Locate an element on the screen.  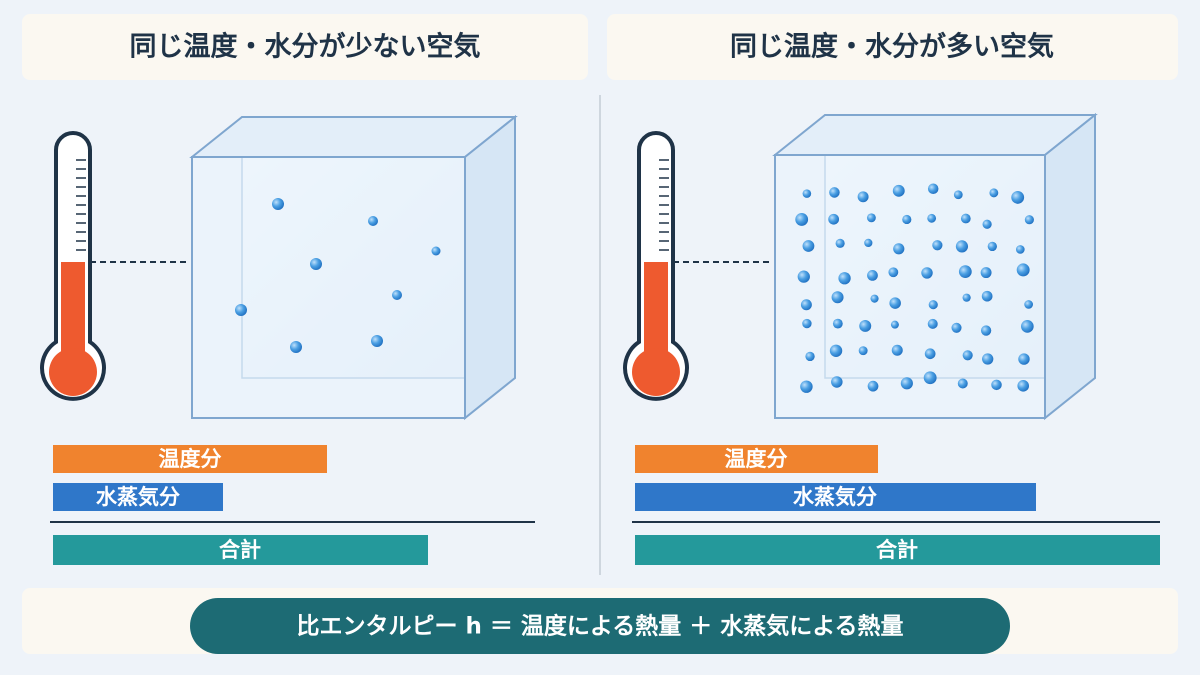
panel-title: 同じ温度・水分が少ない空気 is located at coordinates (305, 47).